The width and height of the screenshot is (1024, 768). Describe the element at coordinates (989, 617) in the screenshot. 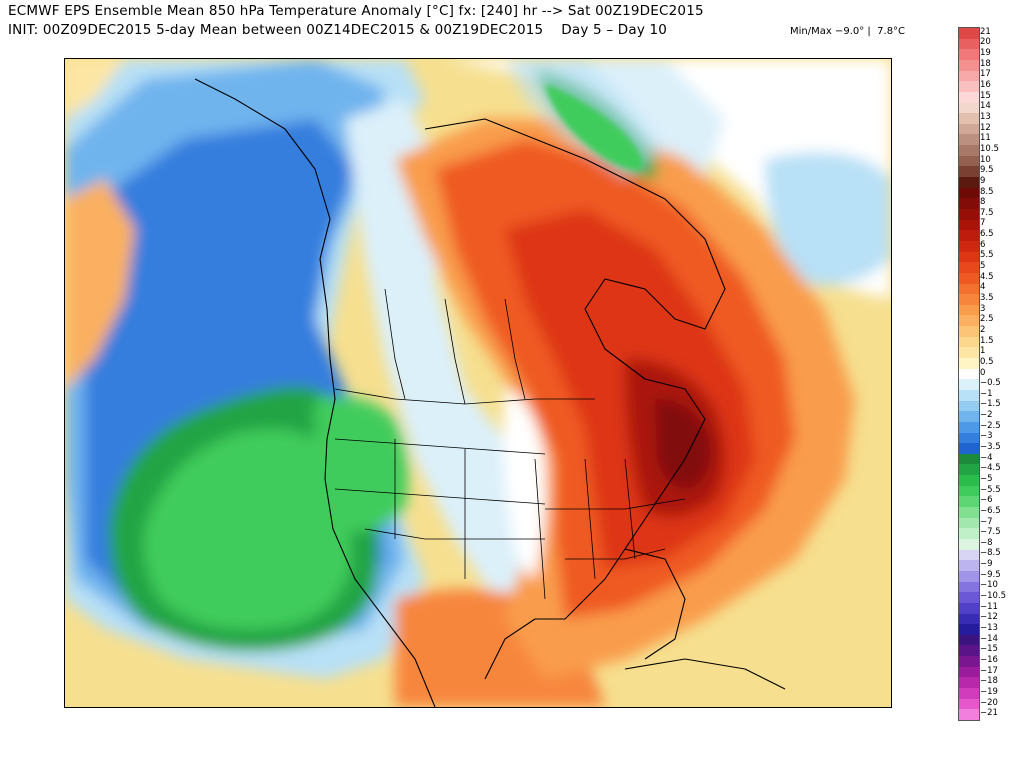

I see `colorbar-label: −12` at that location.